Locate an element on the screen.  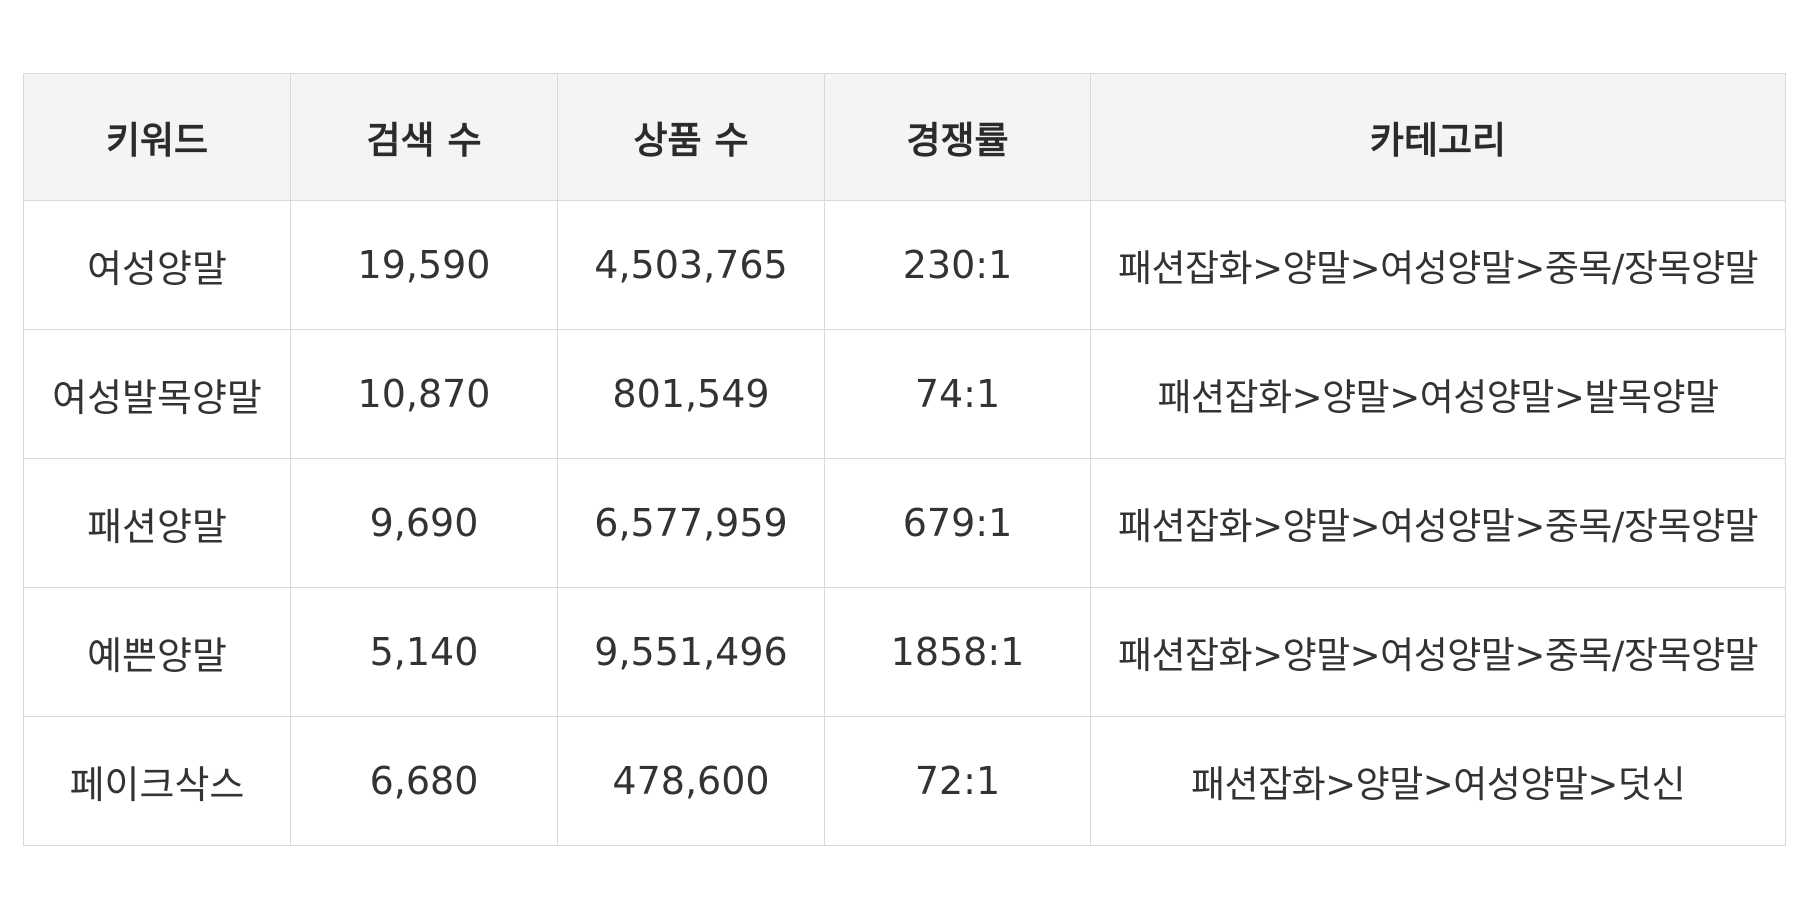
cell-competition-rate: 1858:1 is located at coordinates (957, 652).